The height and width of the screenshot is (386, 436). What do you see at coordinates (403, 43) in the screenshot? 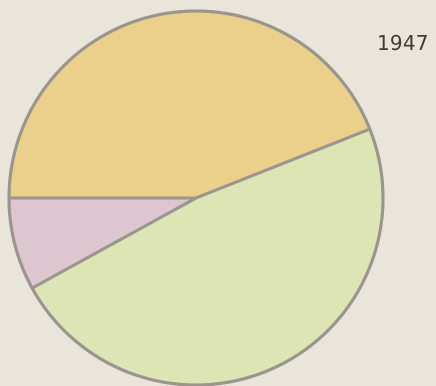
I see `chart-year-label: 1947` at bounding box center [403, 43].